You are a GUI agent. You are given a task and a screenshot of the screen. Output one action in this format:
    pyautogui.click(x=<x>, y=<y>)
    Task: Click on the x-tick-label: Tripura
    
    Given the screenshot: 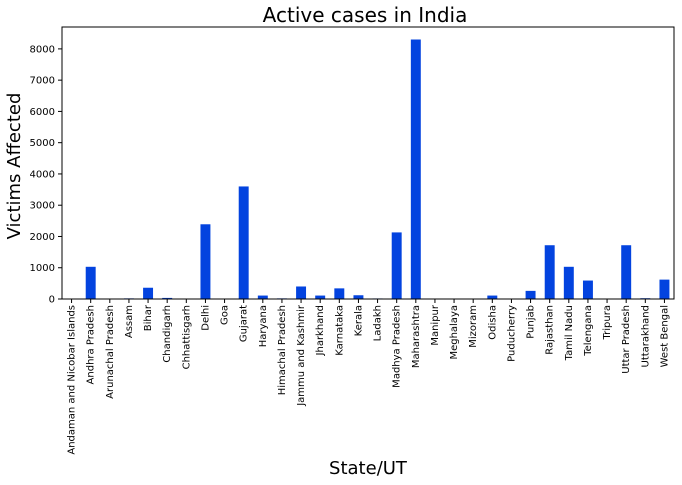 What is the action you would take?
    pyautogui.click(x=607, y=322)
    